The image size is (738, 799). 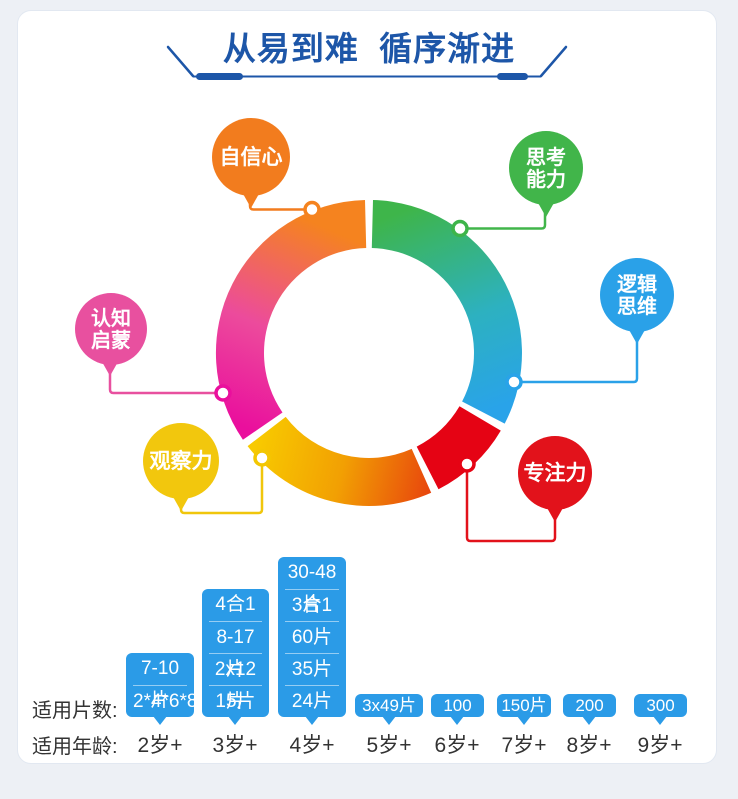 I want to click on age-label-2: 2岁+, so click(x=160, y=745).